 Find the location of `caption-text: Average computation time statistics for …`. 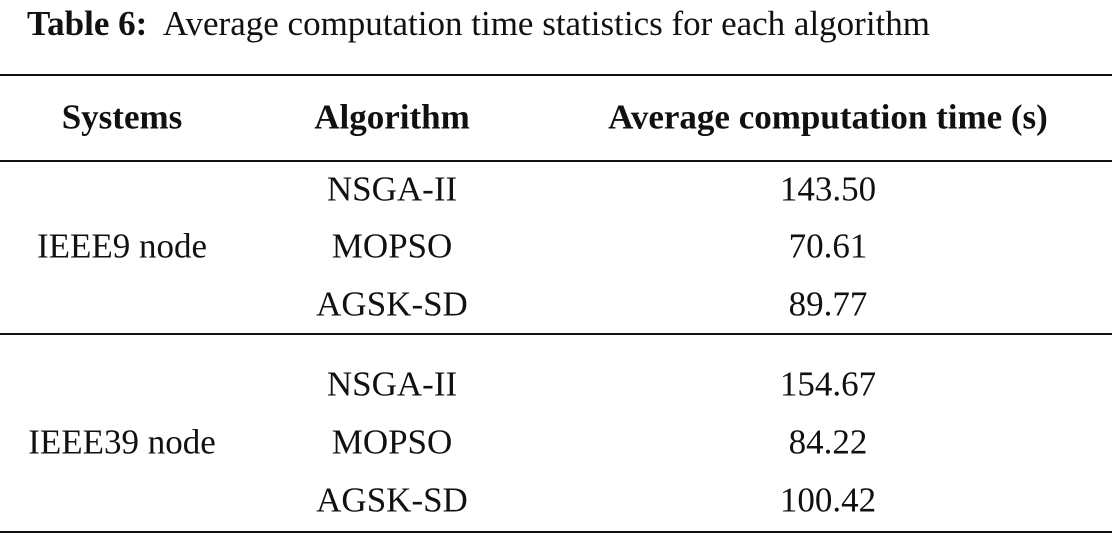

caption-text: Average computation time statistics for … is located at coordinates (546, 23).